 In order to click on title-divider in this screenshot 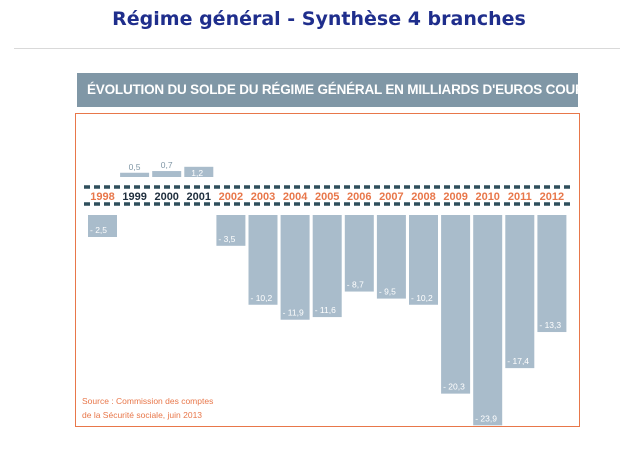, I will do `click(317, 48)`.